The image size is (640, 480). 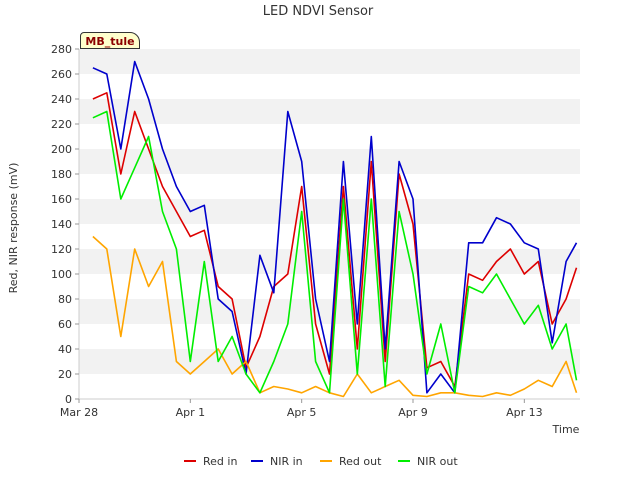 I want to click on y-tick-label: 240, so click(x=61, y=99).